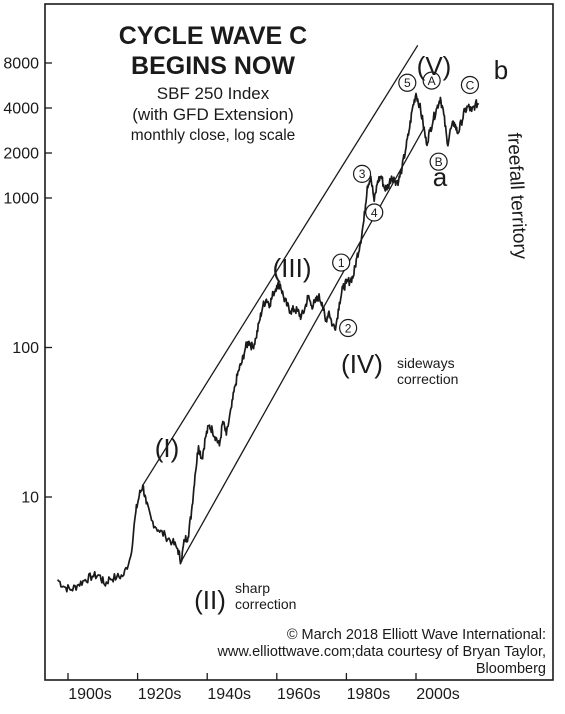 The width and height of the screenshot is (565, 714). What do you see at coordinates (27, 281) in the screenshot?
I see `y-axis-ticks: 8000 4000 2000 1000 100 10` at bounding box center [27, 281].